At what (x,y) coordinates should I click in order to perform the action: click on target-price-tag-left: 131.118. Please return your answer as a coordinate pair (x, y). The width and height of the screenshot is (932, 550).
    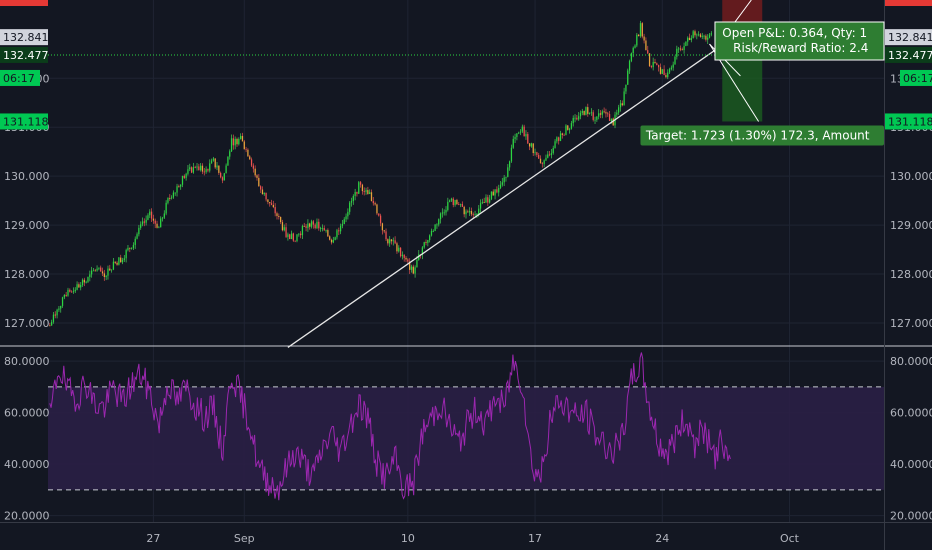
    Looking at the image, I should click on (24, 121).